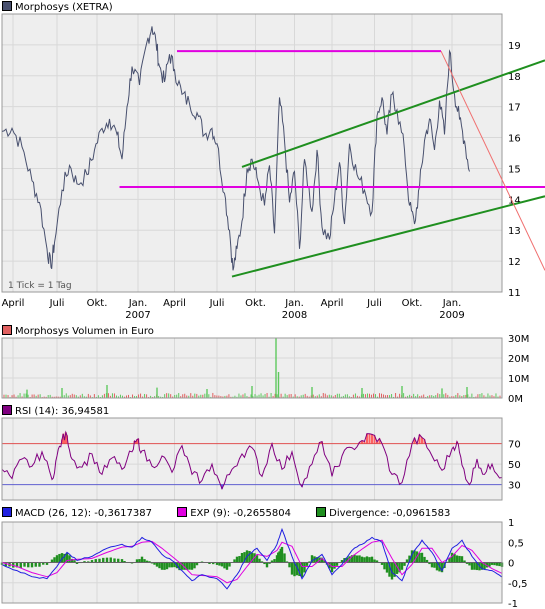 This screenshot has height=609, width=545. What do you see at coordinates (518, 359) in the screenshot?
I see `y-tick-label: 20M` at bounding box center [518, 359].